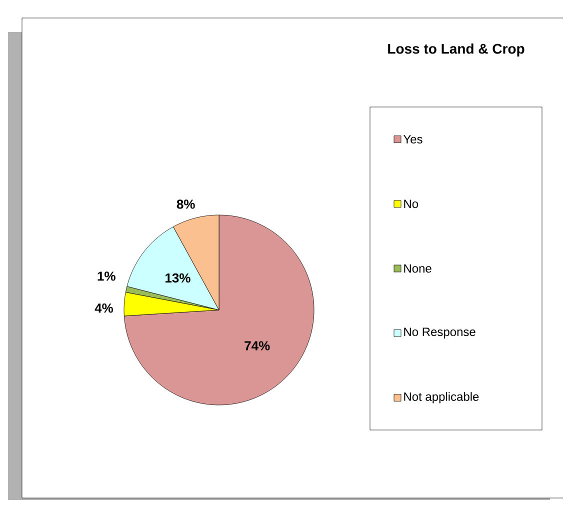 The height and width of the screenshot is (506, 564). I want to click on legend-label: Not applicable, so click(441, 398).